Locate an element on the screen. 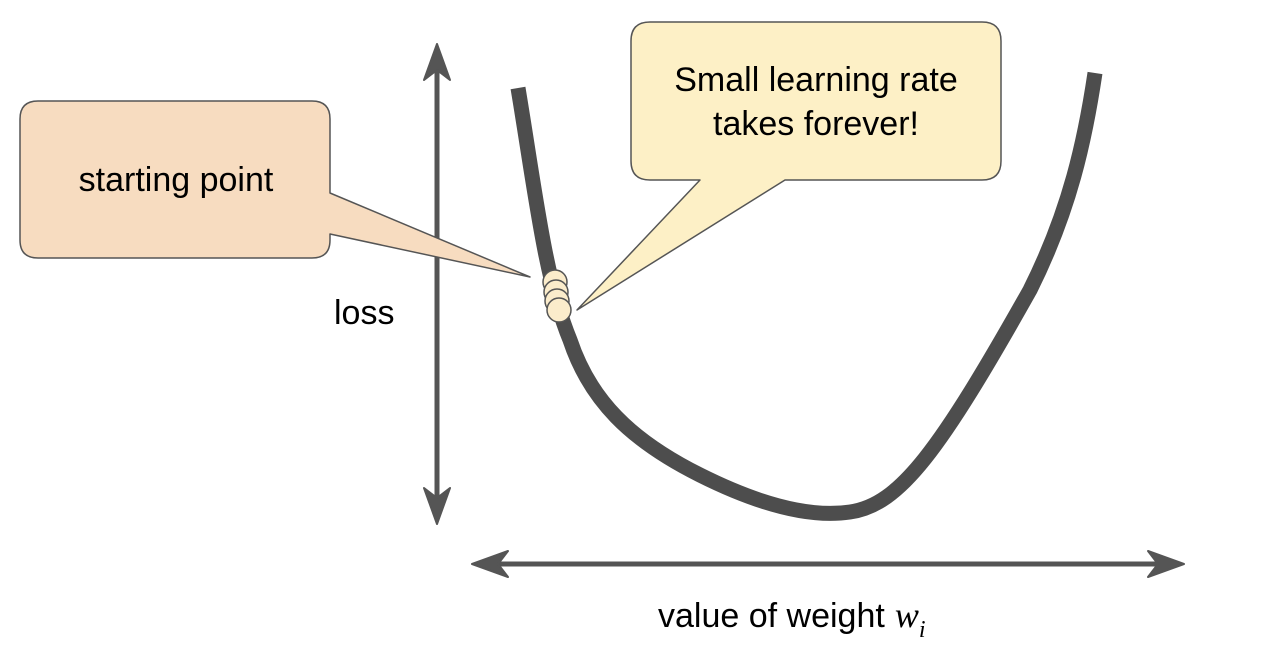  small-learning-rate-line1: Small learning rate is located at coordinates (816, 80).